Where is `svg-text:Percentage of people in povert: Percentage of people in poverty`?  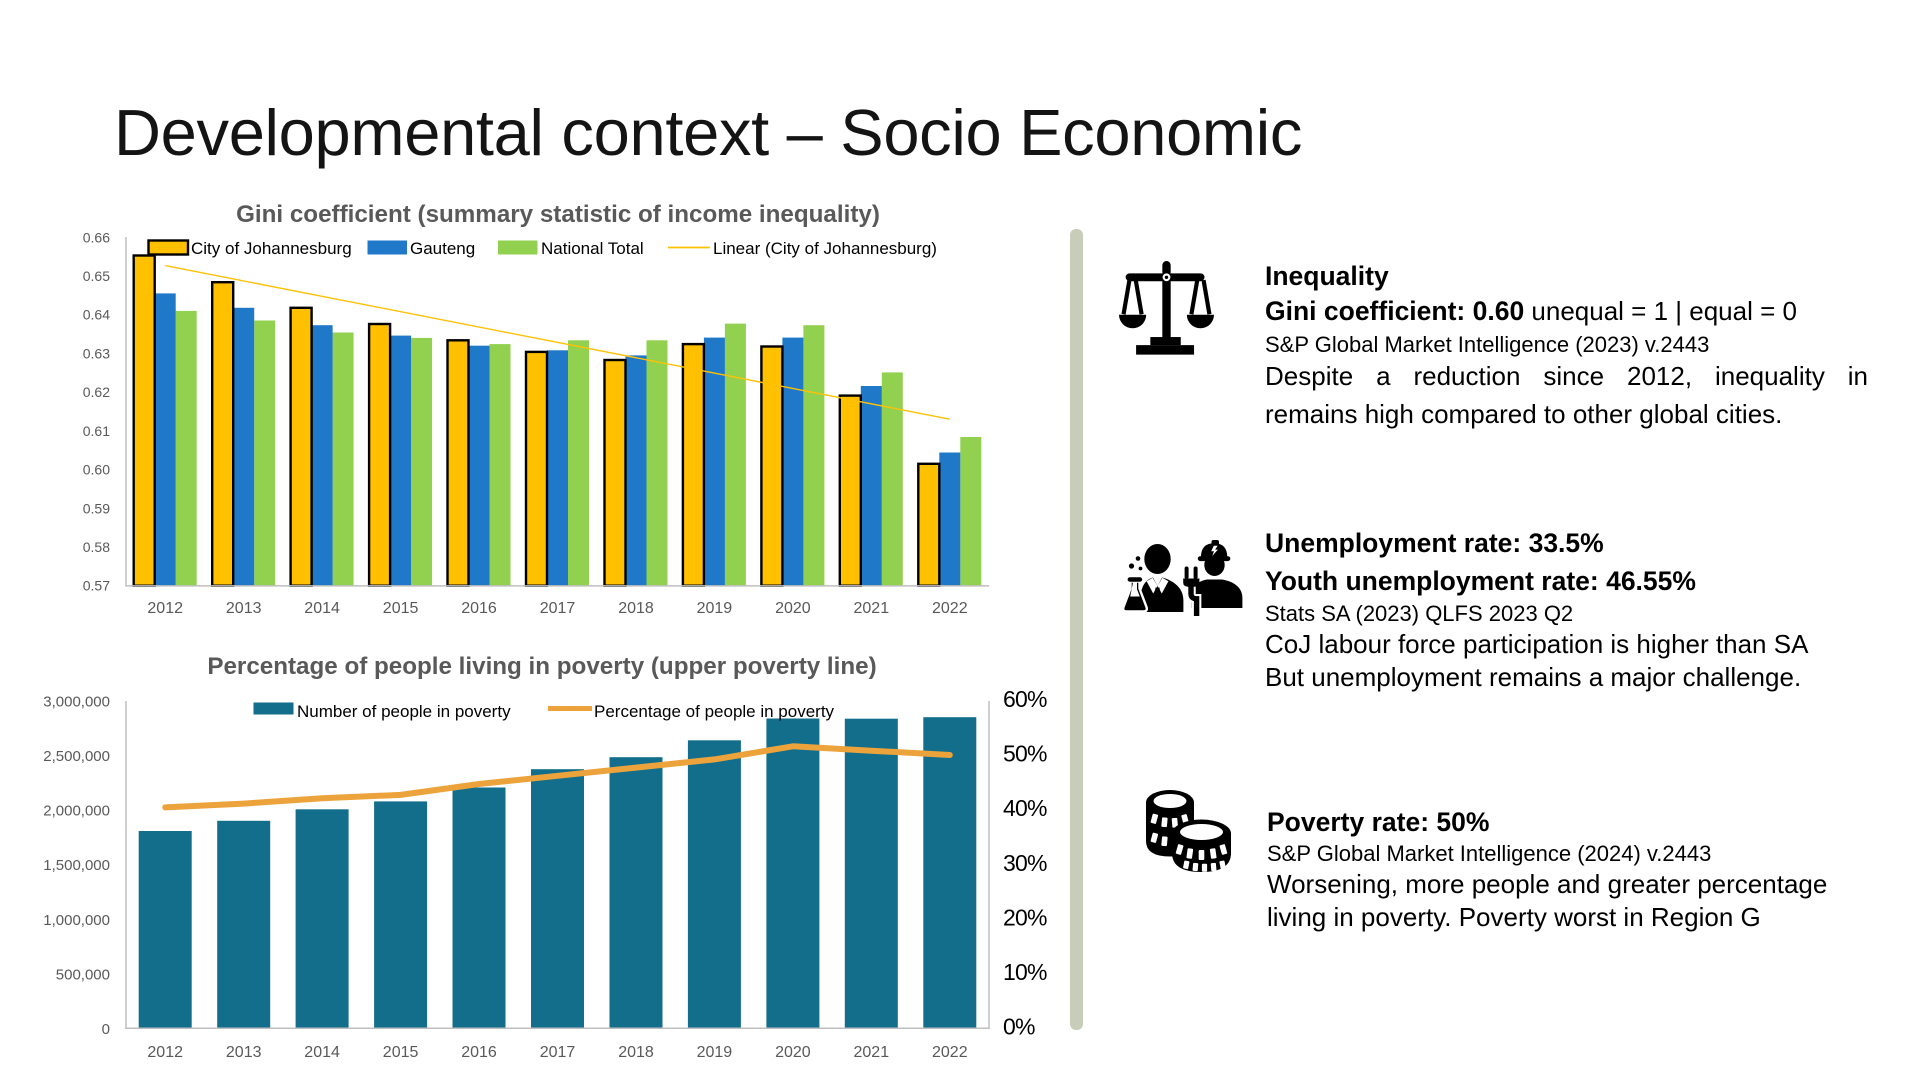 svg-text:Percentage of people in povert: Percentage of people in poverty is located at coordinates (714, 711).